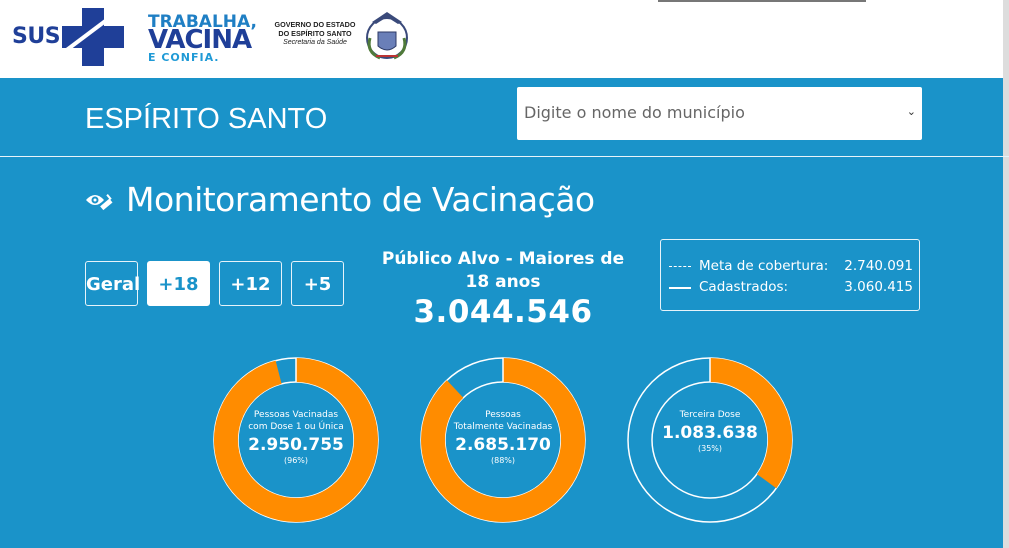 This screenshot has width=1009, height=548. I want to click on top-edge-element, so click(762, 1).